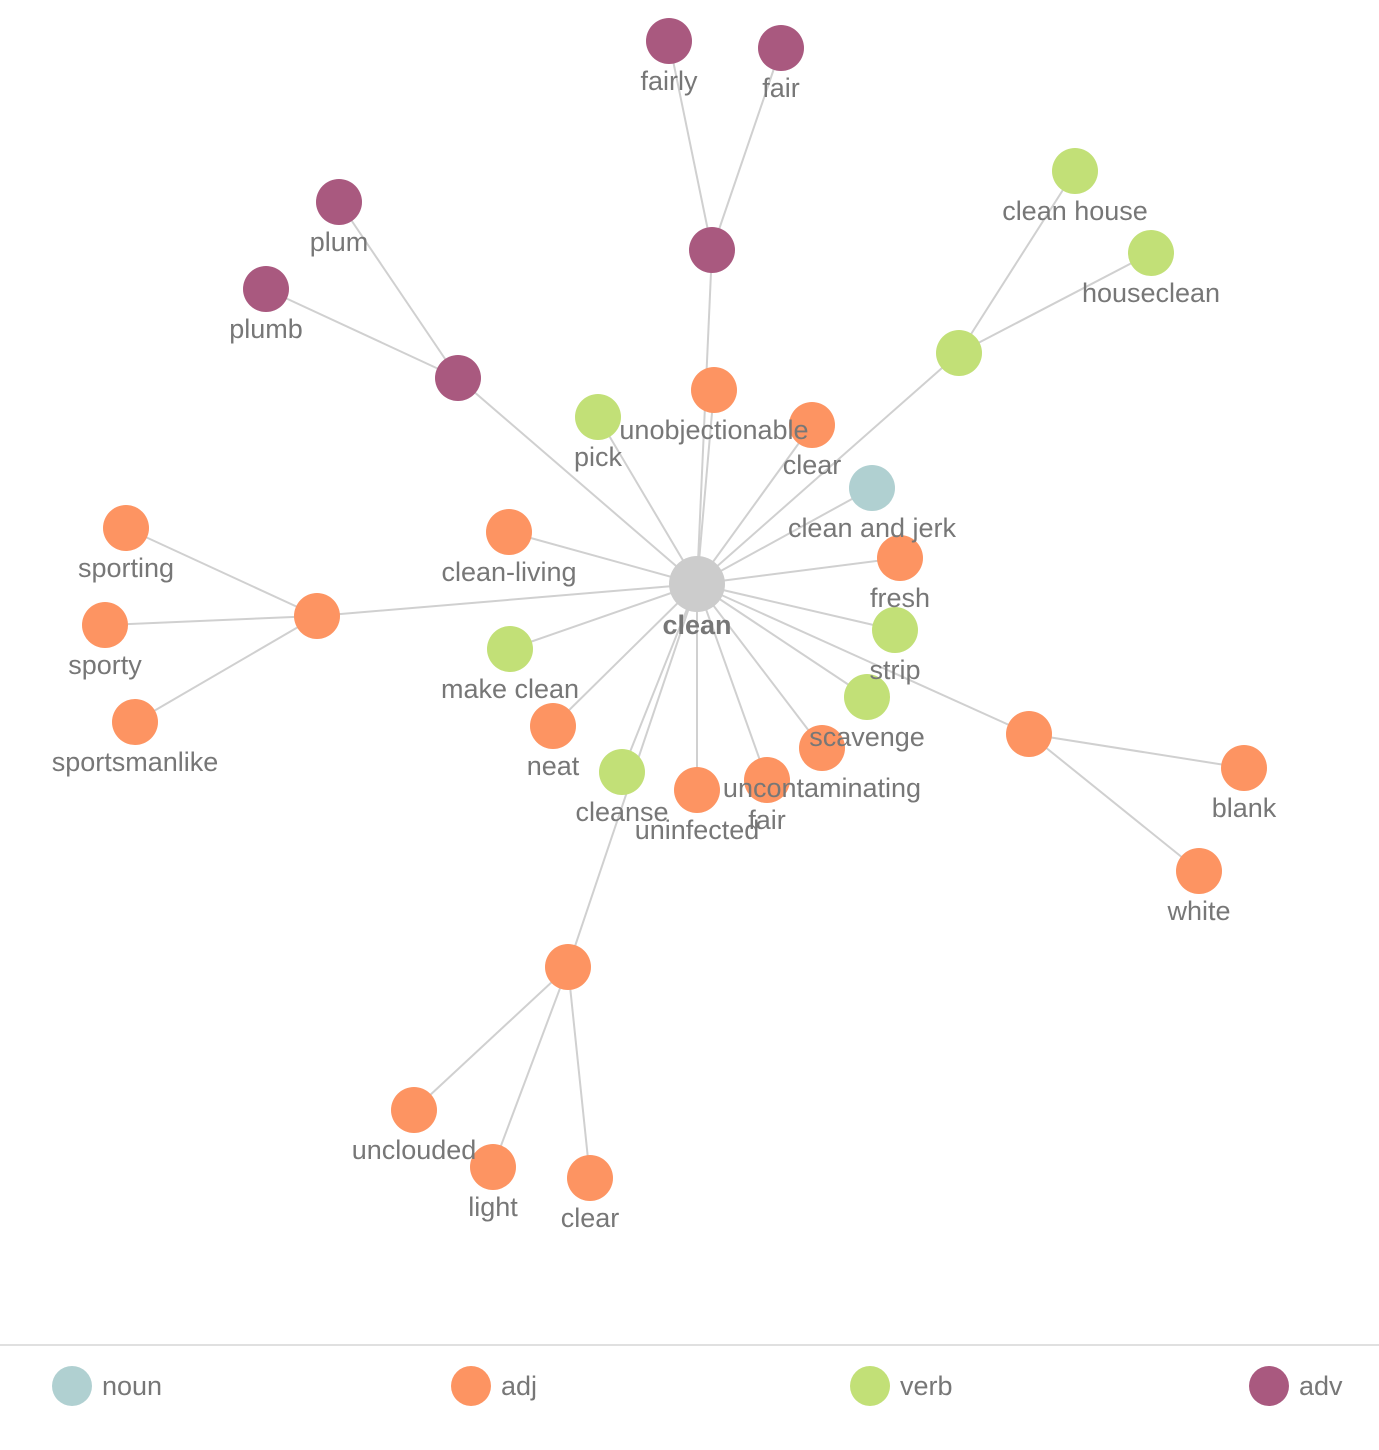 The height and width of the screenshot is (1450, 1379). Describe the element at coordinates (126, 568) in the screenshot. I see `node-label: sporting` at that location.